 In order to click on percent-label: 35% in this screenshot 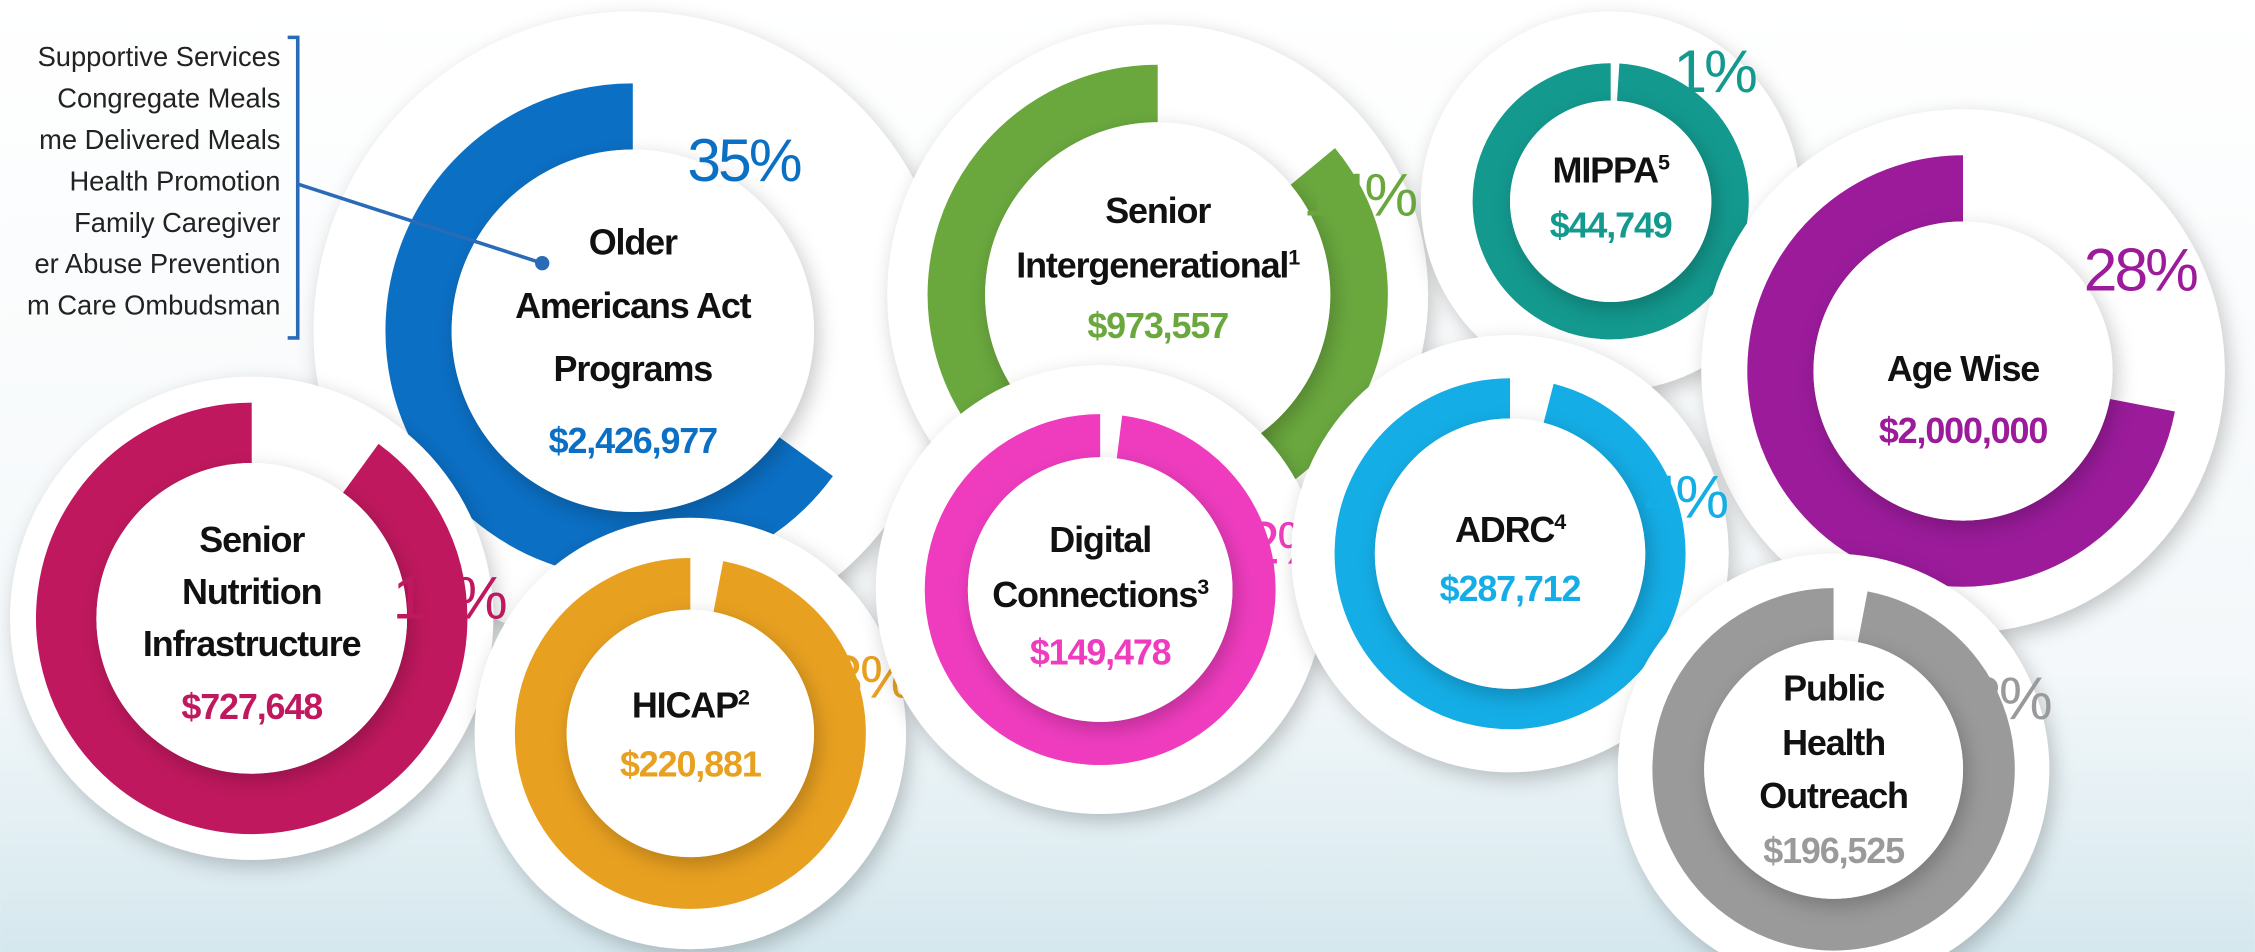, I will do `click(743, 160)`.